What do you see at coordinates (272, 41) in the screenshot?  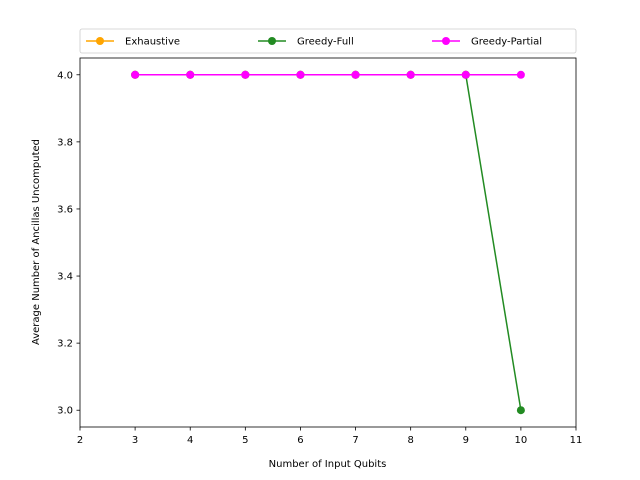 I see `legend-marker-greedy-full` at bounding box center [272, 41].